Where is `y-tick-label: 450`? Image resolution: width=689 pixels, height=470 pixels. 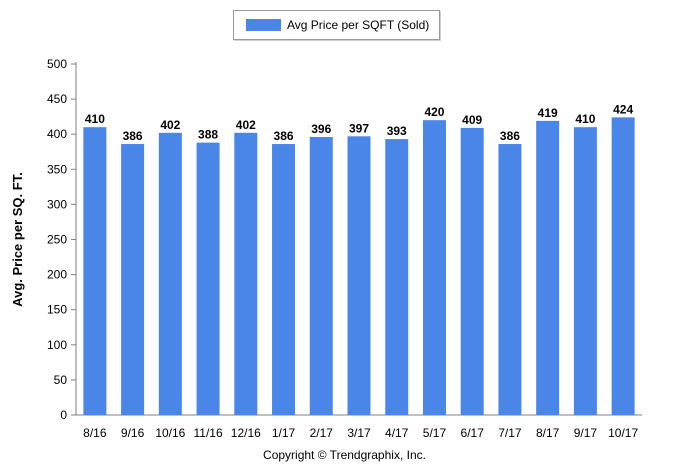
y-tick-label: 450 is located at coordinates (57, 99).